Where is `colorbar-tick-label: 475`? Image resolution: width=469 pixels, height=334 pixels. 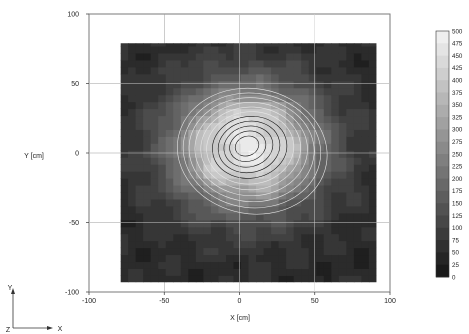
colorbar-tick-label: 475 is located at coordinates (457, 44).